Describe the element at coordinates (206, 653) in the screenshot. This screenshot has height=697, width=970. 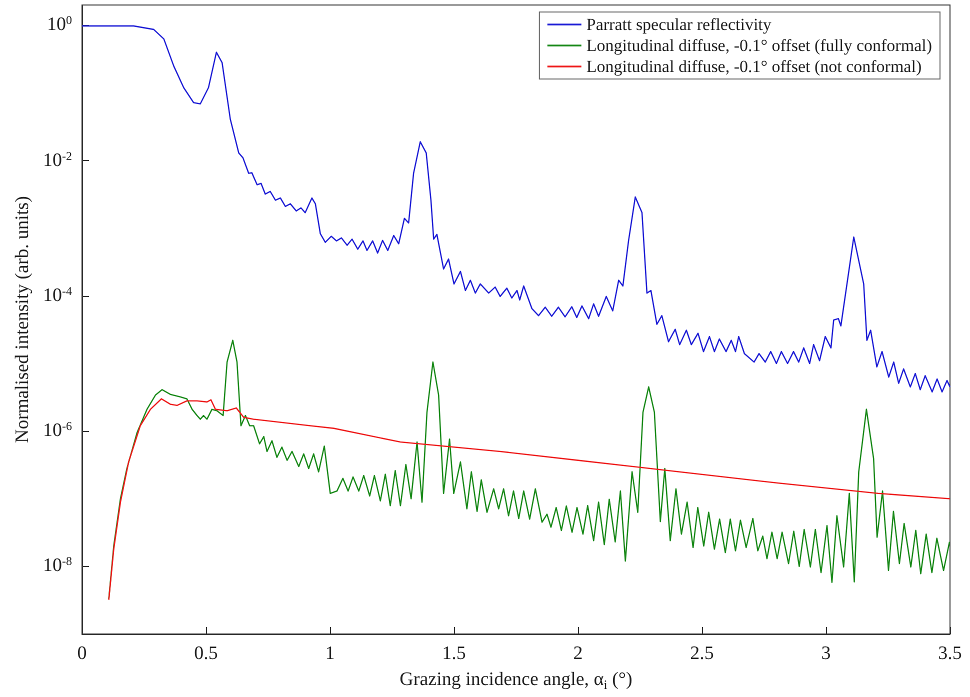
I see `x-tick-label: 0.5` at that location.